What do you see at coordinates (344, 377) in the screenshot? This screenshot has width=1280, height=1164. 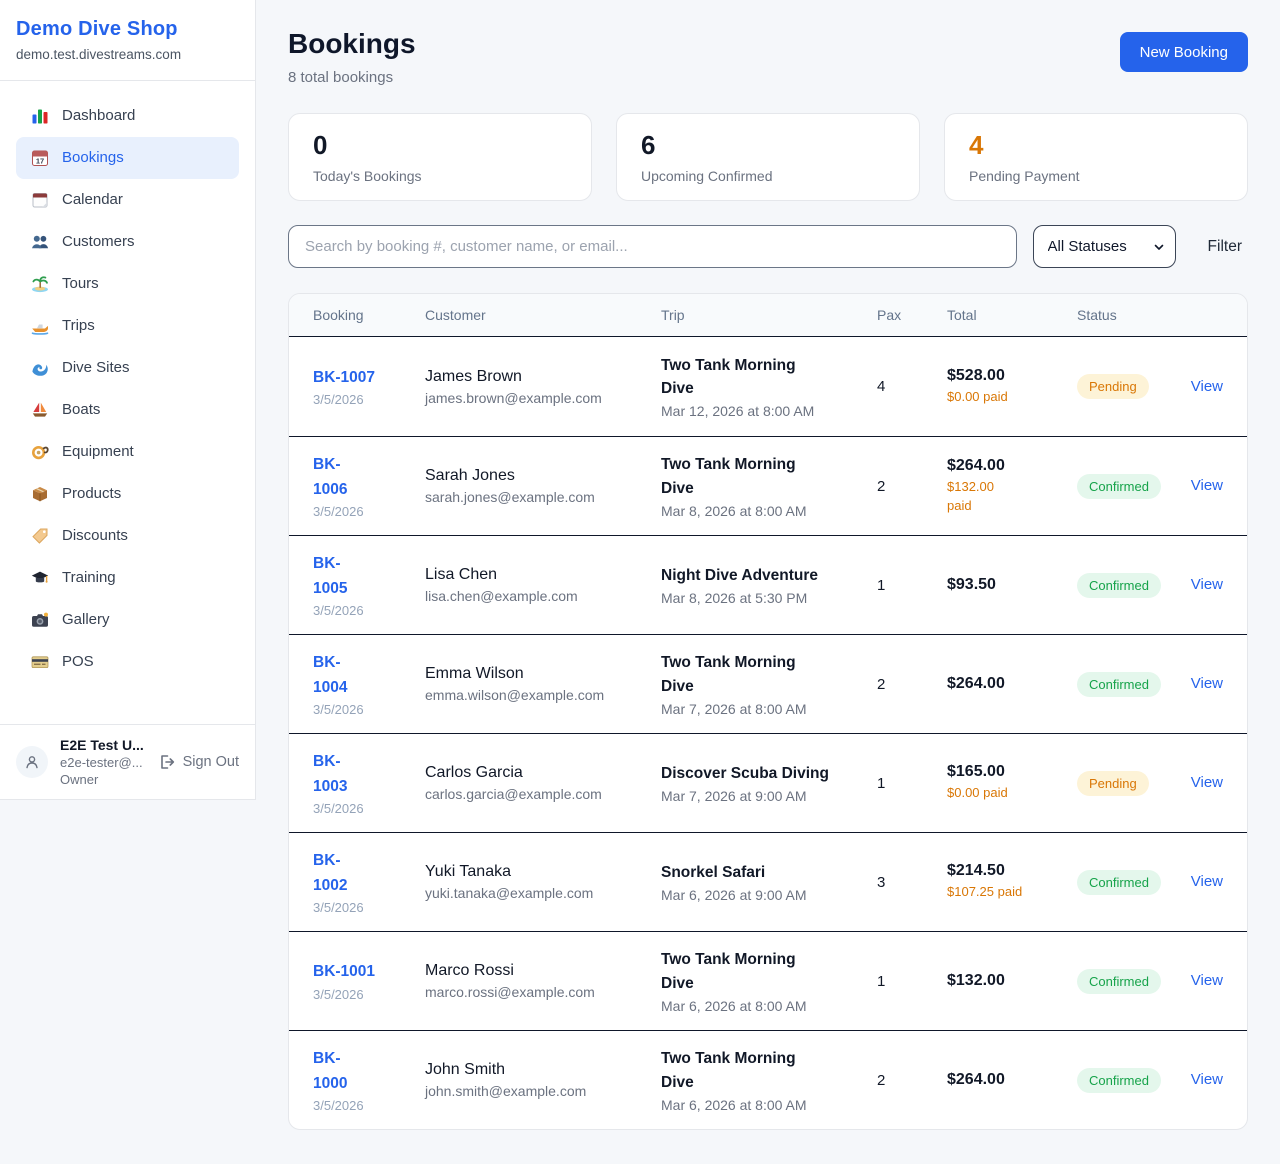 I see `booking-id-link: BK-1007` at bounding box center [344, 377].